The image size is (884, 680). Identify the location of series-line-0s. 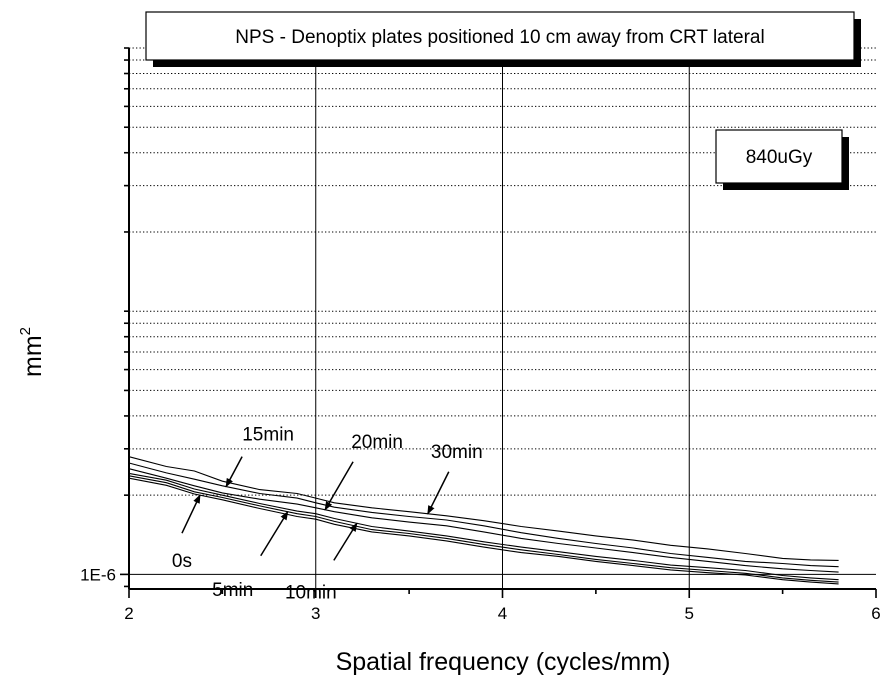
(483, 531).